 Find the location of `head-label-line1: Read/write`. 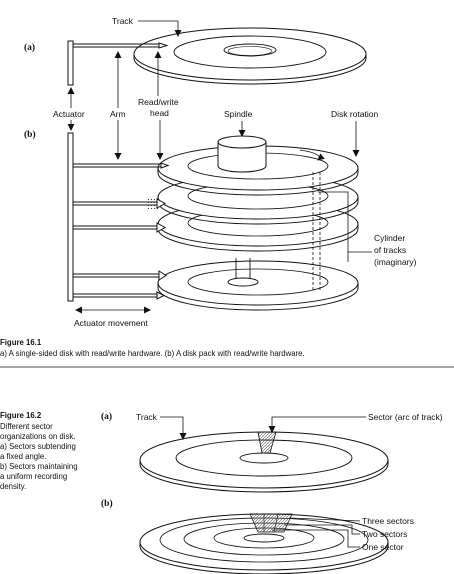

head-label-line1: Read/write is located at coordinates (158, 102).